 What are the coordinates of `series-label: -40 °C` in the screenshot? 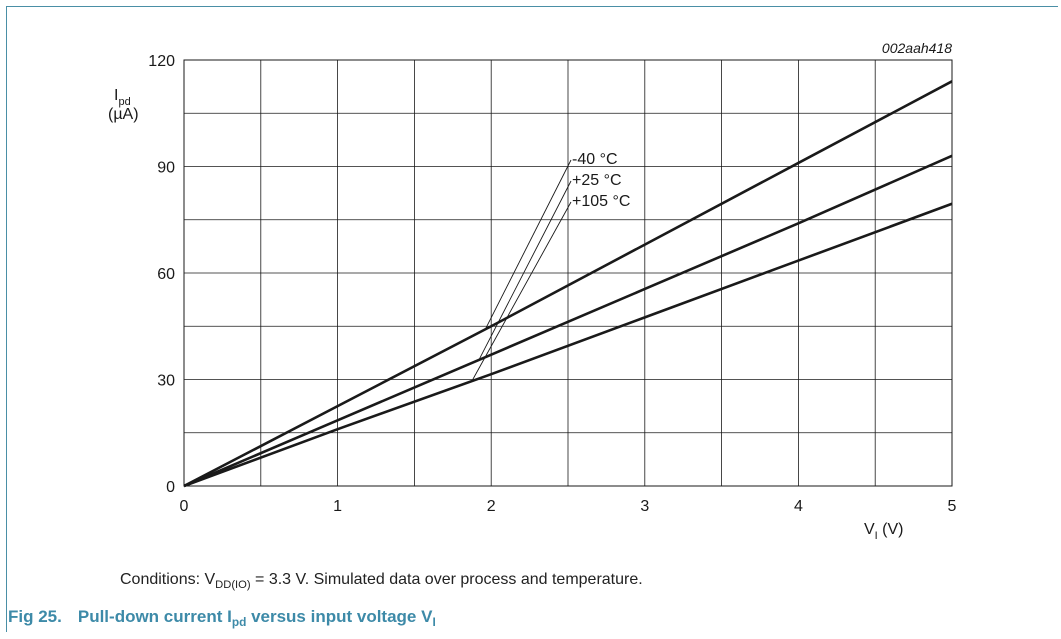 It's located at (595, 159).